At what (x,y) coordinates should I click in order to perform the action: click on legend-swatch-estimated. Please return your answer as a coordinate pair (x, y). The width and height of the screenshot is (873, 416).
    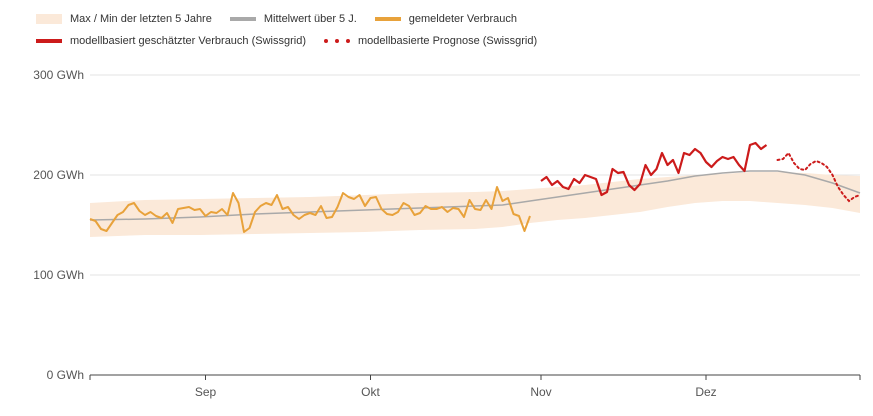
    Looking at the image, I should click on (49, 41).